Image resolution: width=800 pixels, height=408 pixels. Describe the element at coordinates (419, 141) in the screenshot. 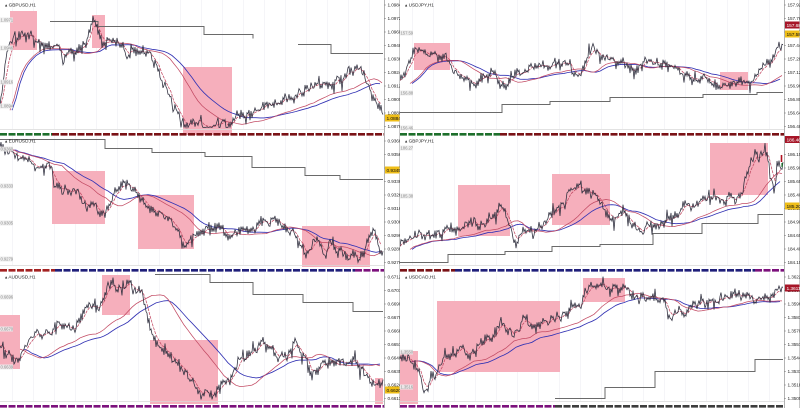

I see `svg-text: ▴ GBPJPY,H1` at that location.